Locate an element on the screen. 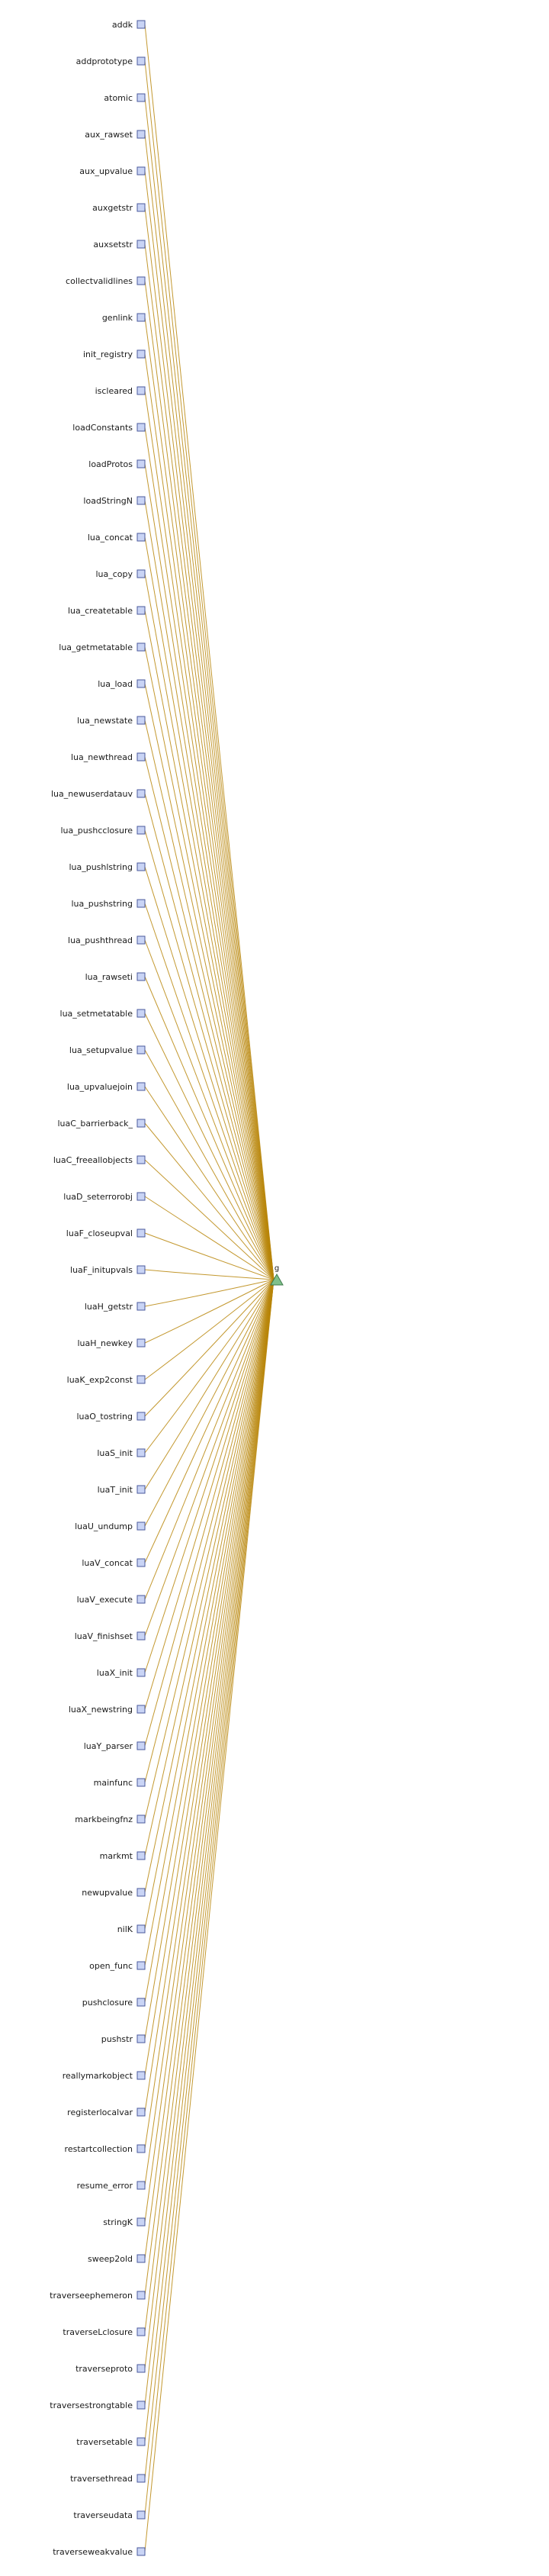  node-luaH_newkey: luaH_newkey is located at coordinates (111, 1343).